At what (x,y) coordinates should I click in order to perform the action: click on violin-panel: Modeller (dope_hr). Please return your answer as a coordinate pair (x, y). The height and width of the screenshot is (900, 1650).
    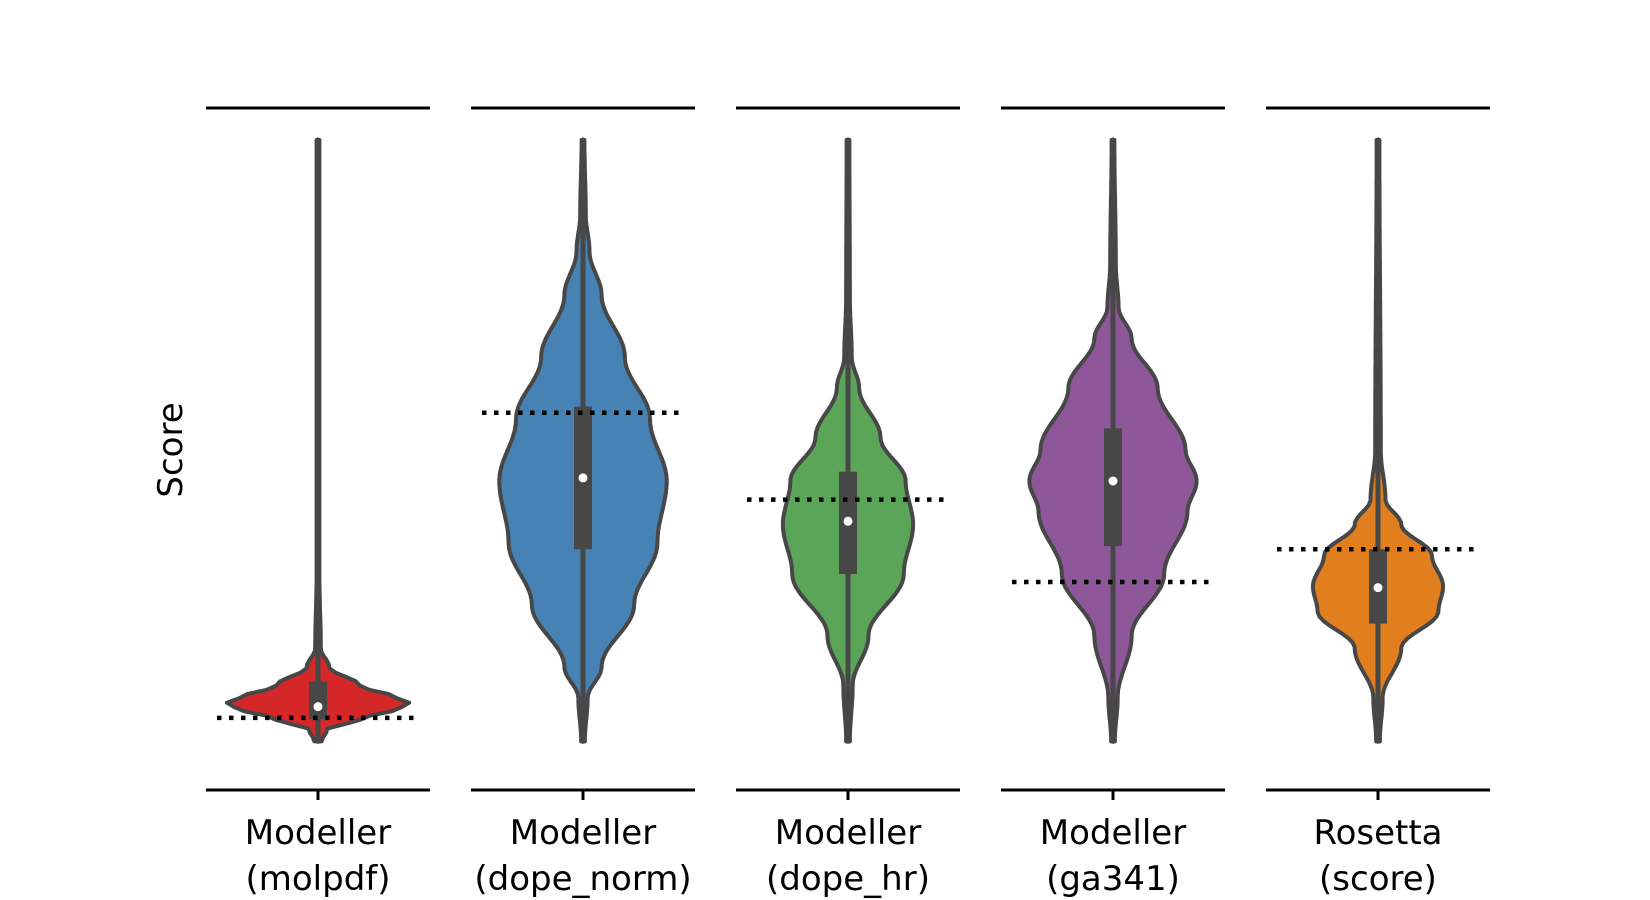
    Looking at the image, I should click on (848, 502).